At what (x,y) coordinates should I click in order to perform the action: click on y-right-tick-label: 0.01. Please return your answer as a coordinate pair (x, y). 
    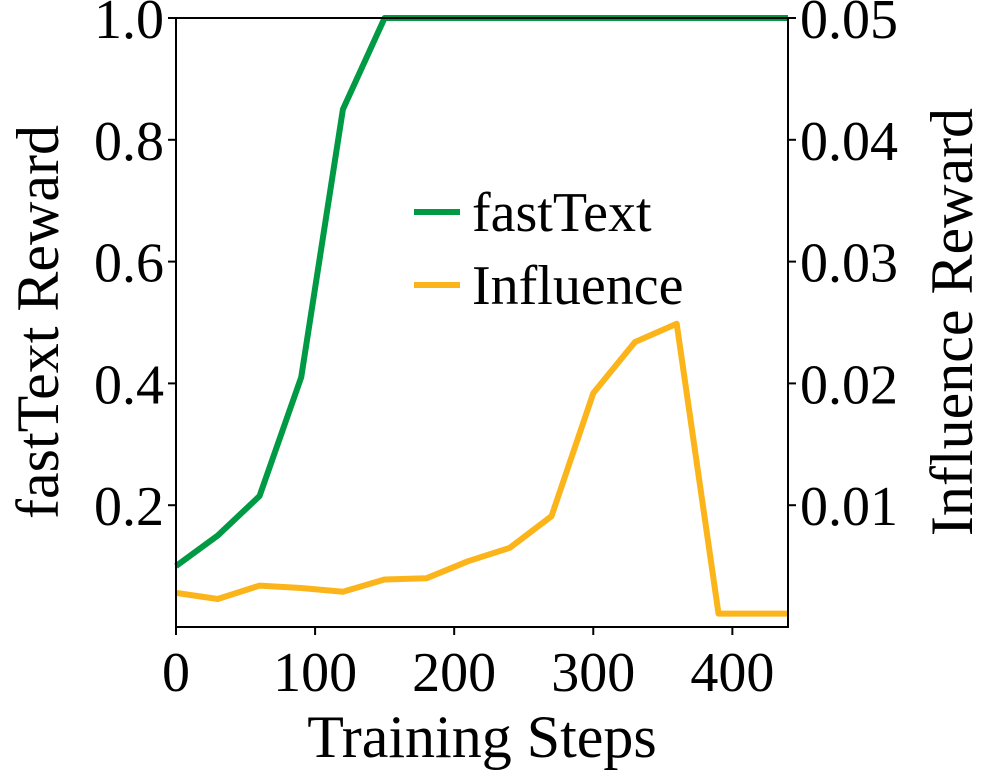
    Looking at the image, I should click on (849, 507).